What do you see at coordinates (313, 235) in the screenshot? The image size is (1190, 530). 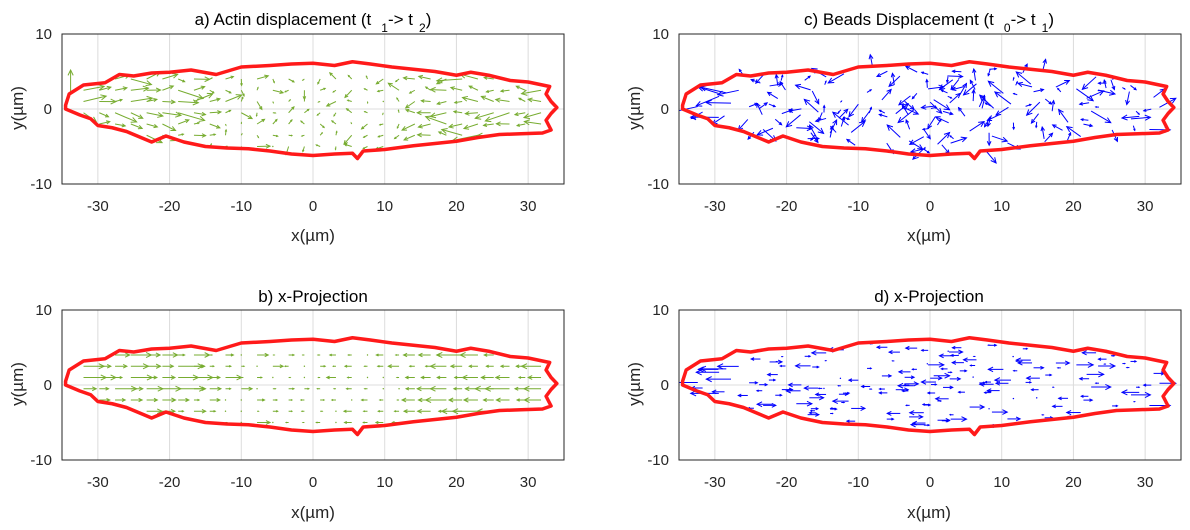 I see `panel-a-xlabel: x(µm)` at bounding box center [313, 235].